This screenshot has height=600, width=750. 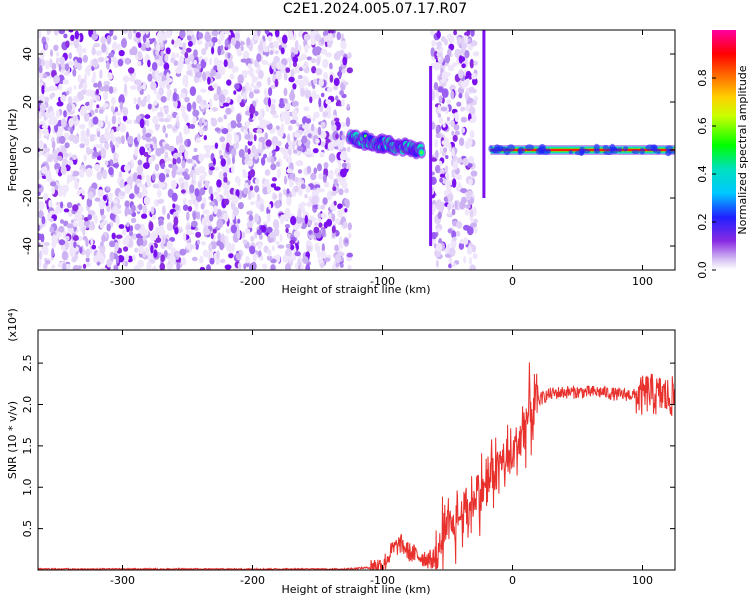 I want to click on spectrogram-x-tick-label: -100, so click(x=382, y=281).